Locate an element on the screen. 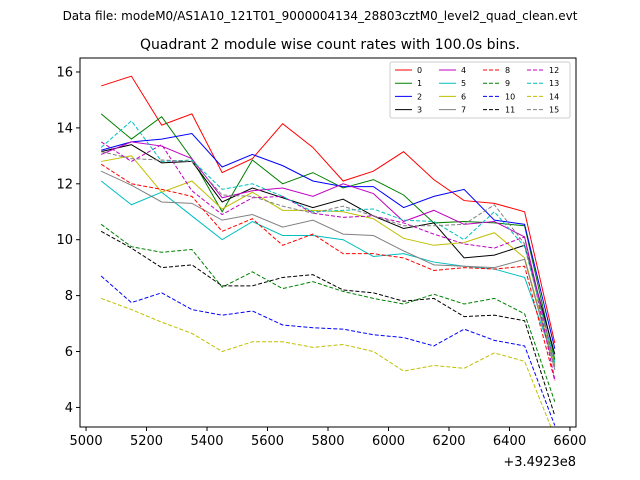 Image resolution: width=640 pixels, height=480 pixels. legend-label-3: 3 is located at coordinates (419, 110).